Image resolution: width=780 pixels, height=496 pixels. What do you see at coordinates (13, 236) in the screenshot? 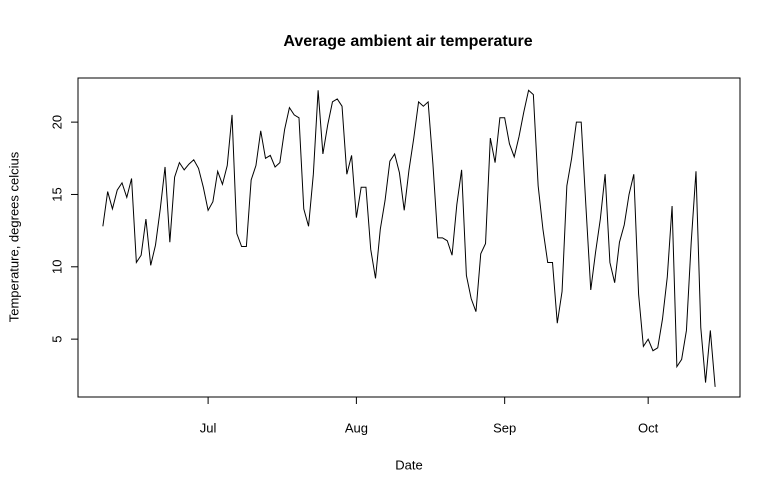
I see `y-axis-label: Temperature, degrees celcius` at bounding box center [13, 236].